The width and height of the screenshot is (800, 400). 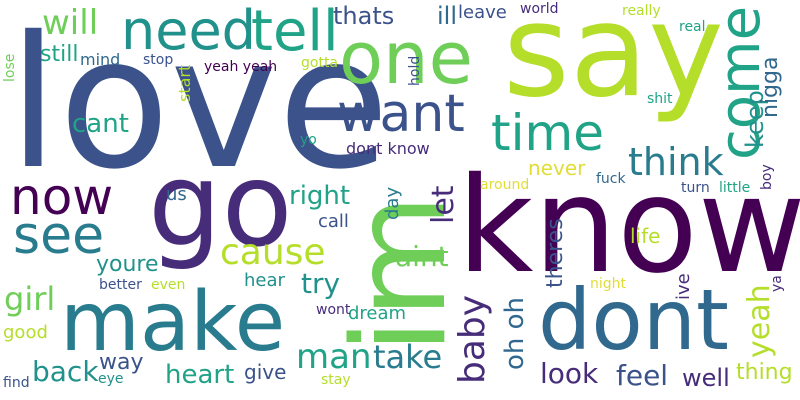 I want to click on word-cant: cant, so click(x=100, y=124).